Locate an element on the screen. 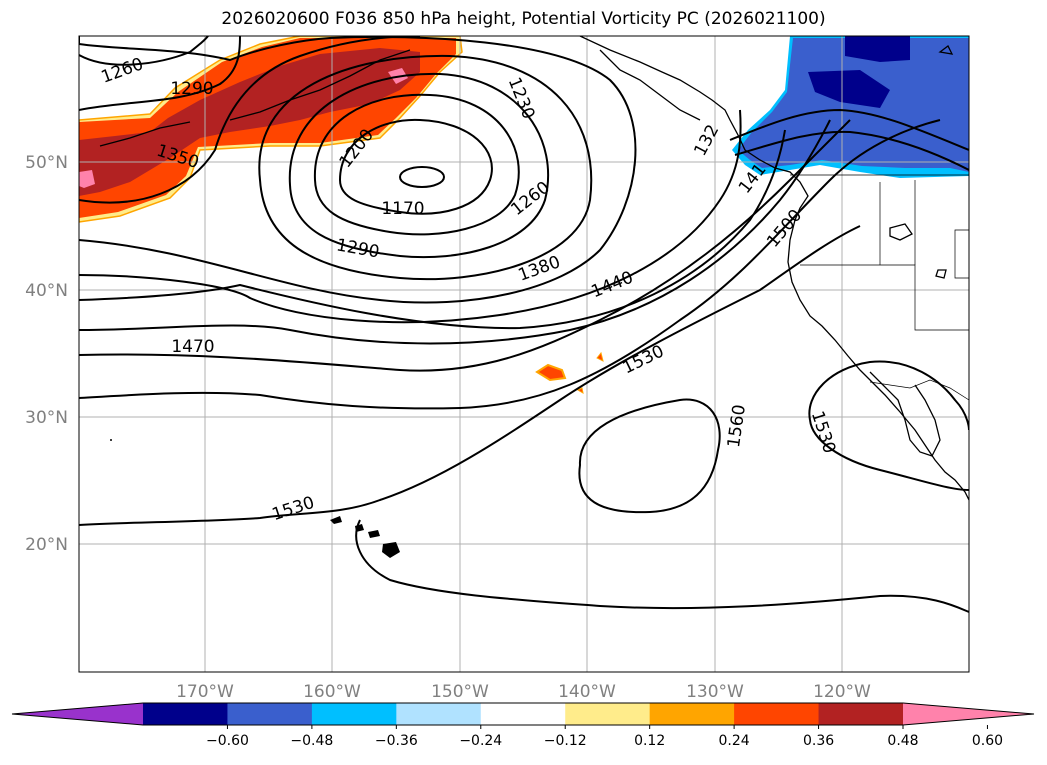 The width and height of the screenshot is (1047, 765). colorbar-tick-label: 0.12 is located at coordinates (649, 741).